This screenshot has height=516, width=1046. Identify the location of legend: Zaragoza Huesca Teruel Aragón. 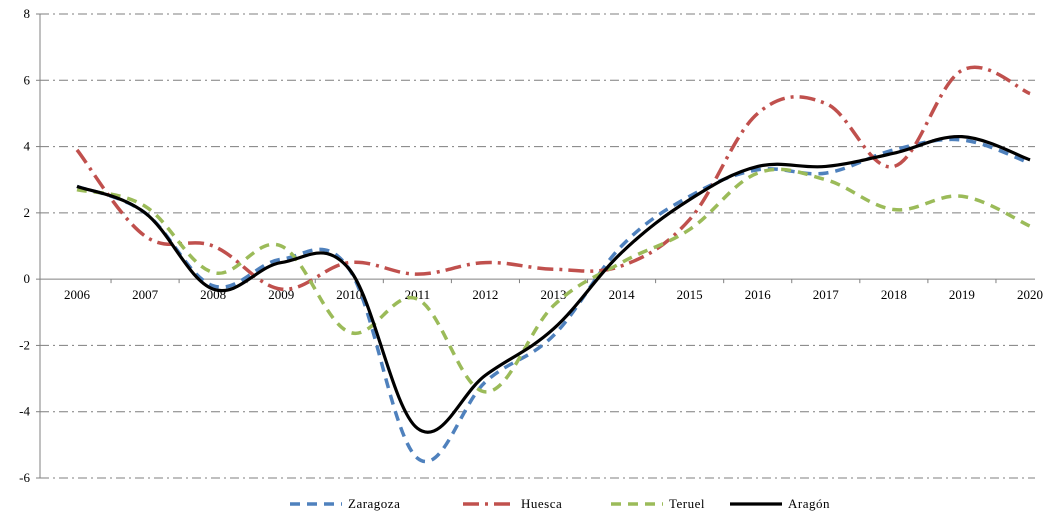
(560, 503).